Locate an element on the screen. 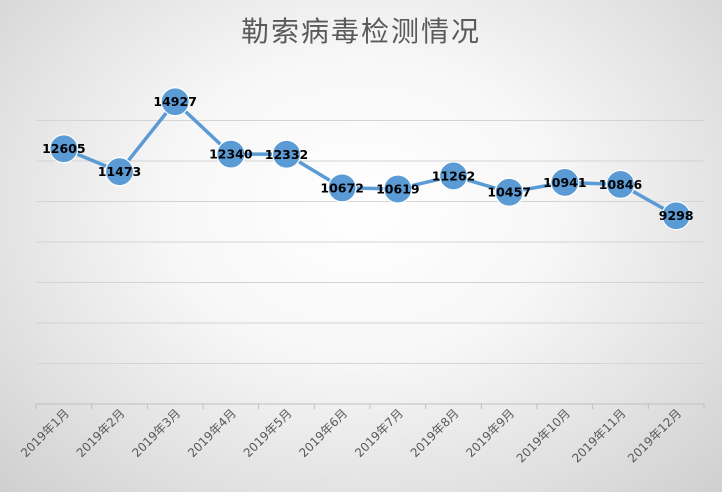  x-tick-label: 2019年11月 is located at coordinates (598, 435).